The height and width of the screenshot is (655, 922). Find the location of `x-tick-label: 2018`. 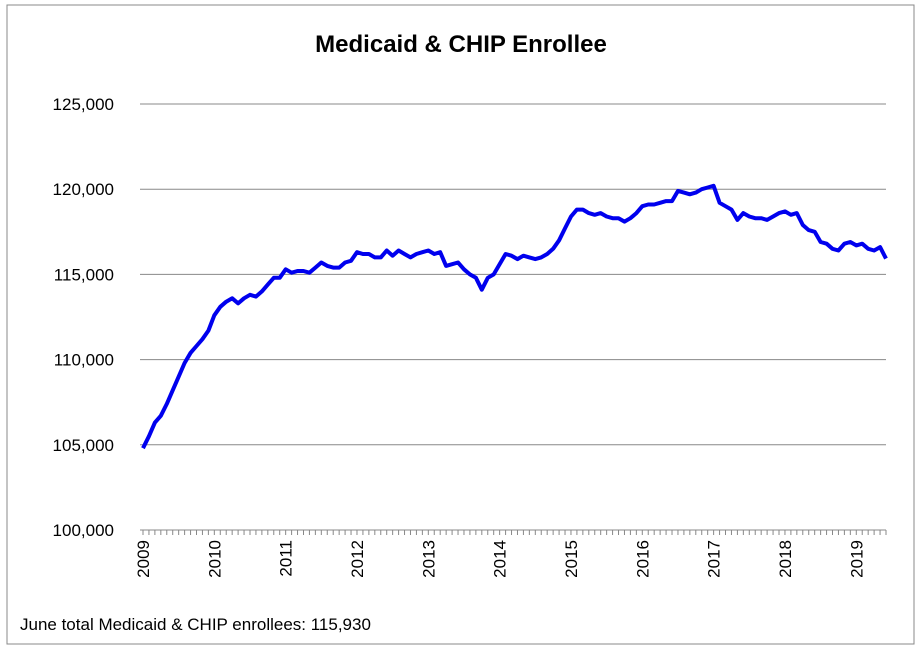

x-tick-label: 2018 is located at coordinates (785, 559).